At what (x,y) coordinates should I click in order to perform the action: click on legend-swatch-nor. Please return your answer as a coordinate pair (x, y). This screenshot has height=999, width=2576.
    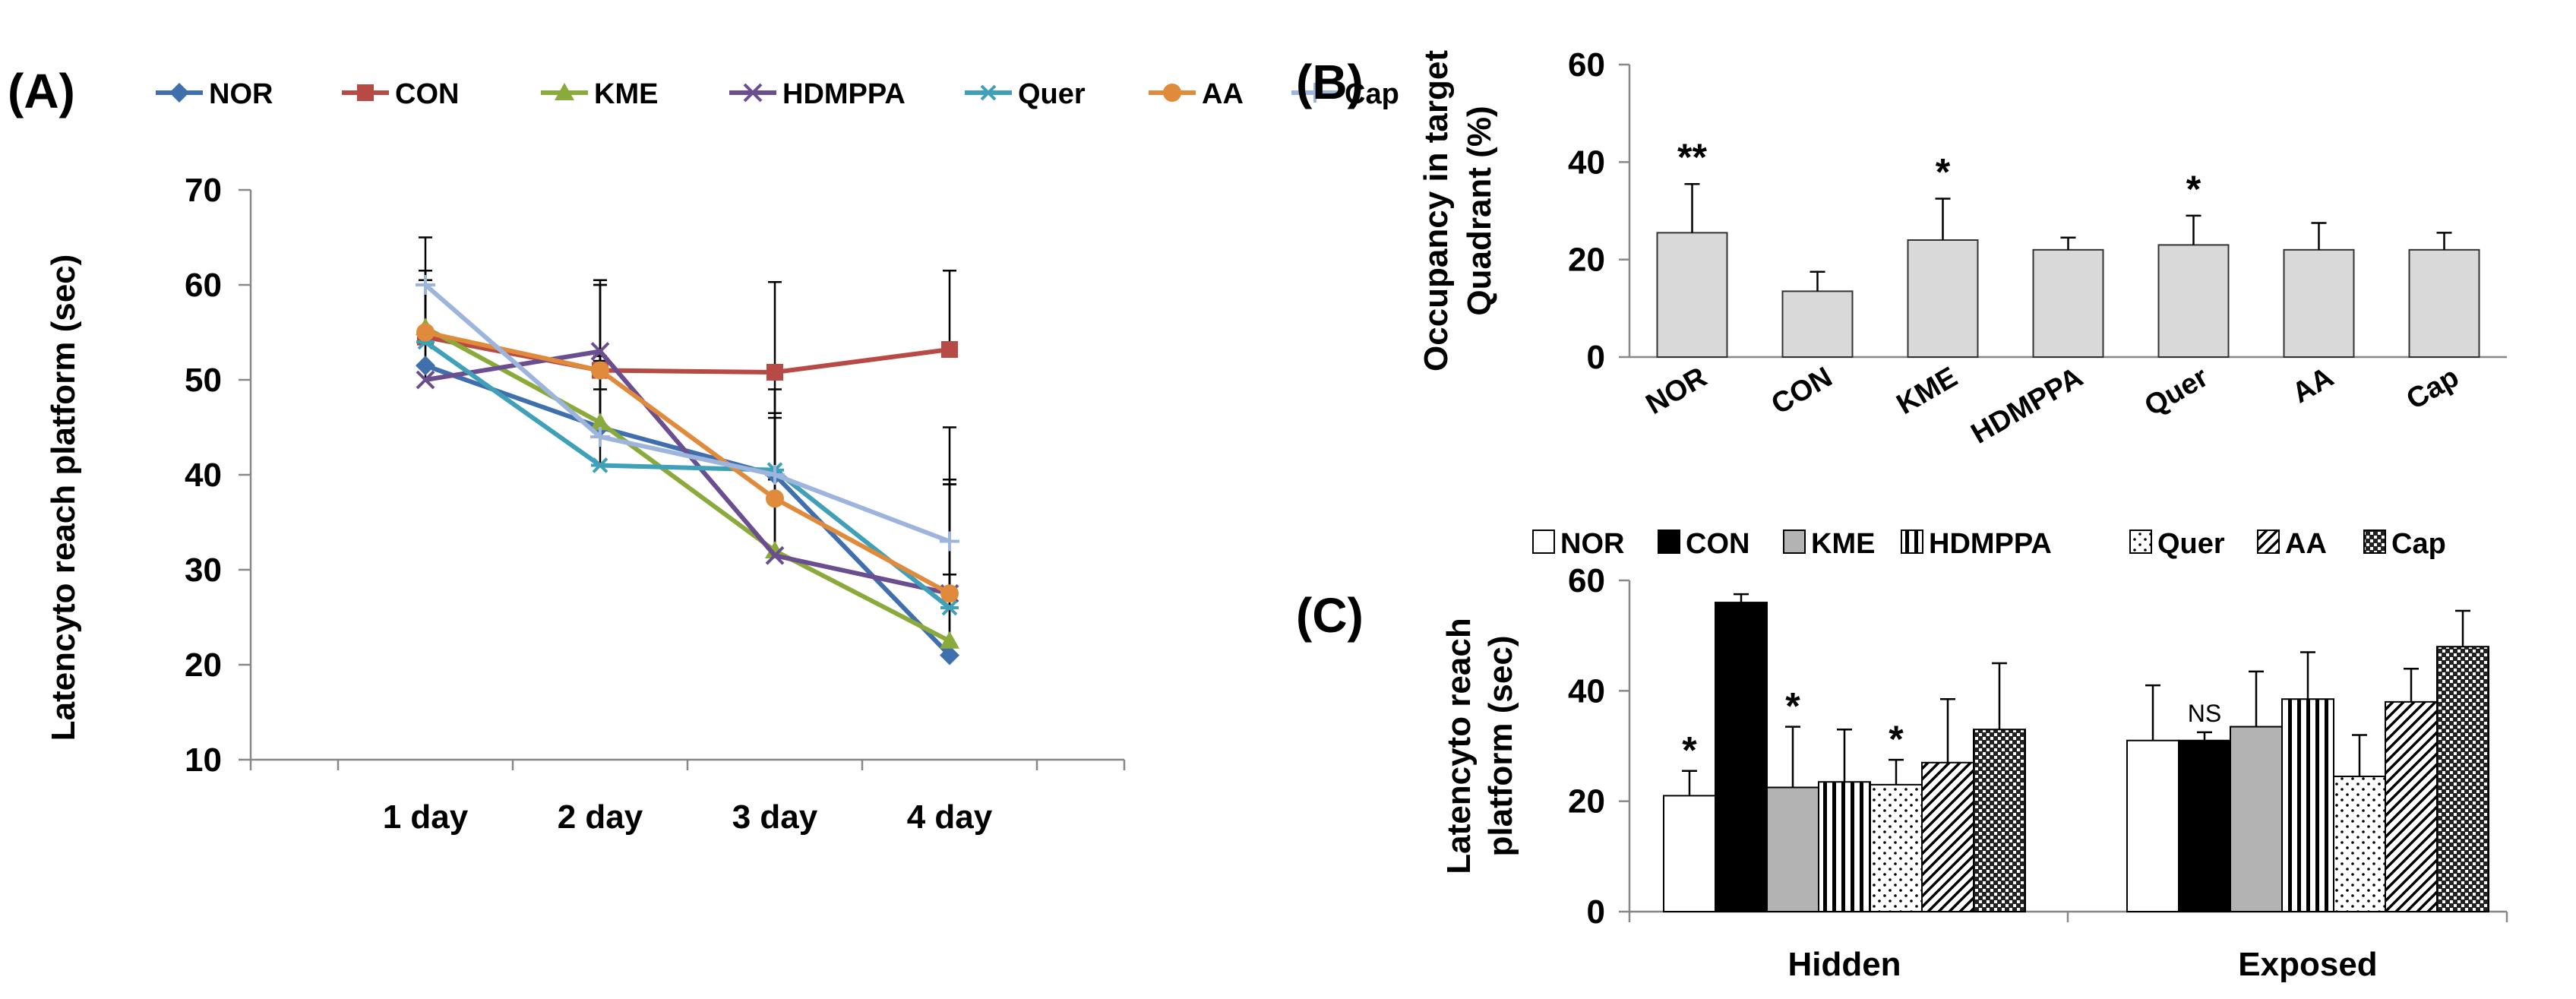
    Looking at the image, I should click on (1543, 542).